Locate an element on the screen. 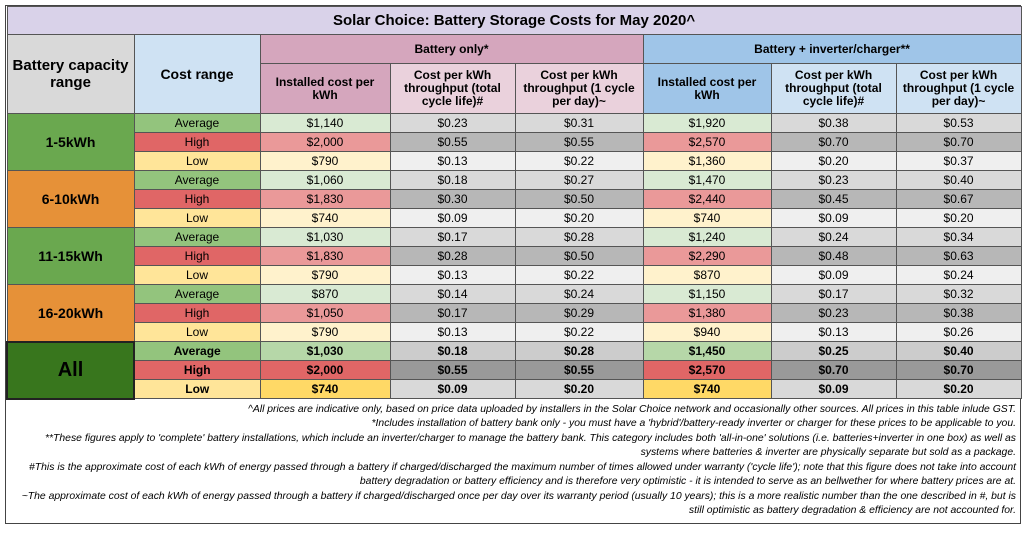  cost-cell: $0.20 is located at coordinates (579, 389).